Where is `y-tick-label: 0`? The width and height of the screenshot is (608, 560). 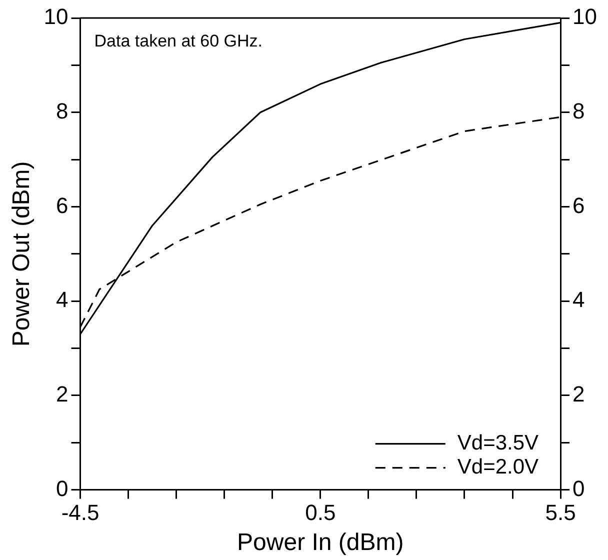 y-tick-label: 0 is located at coordinates (62, 488).